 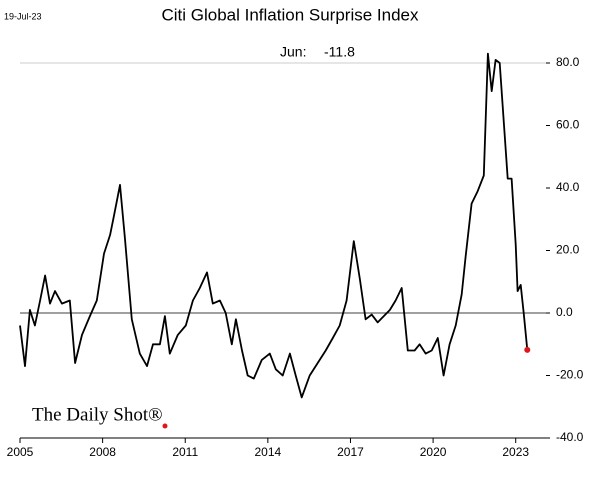 What do you see at coordinates (290, 14) in the screenshot?
I see `chart-title: Citi Global Inflation Surprise Index` at bounding box center [290, 14].